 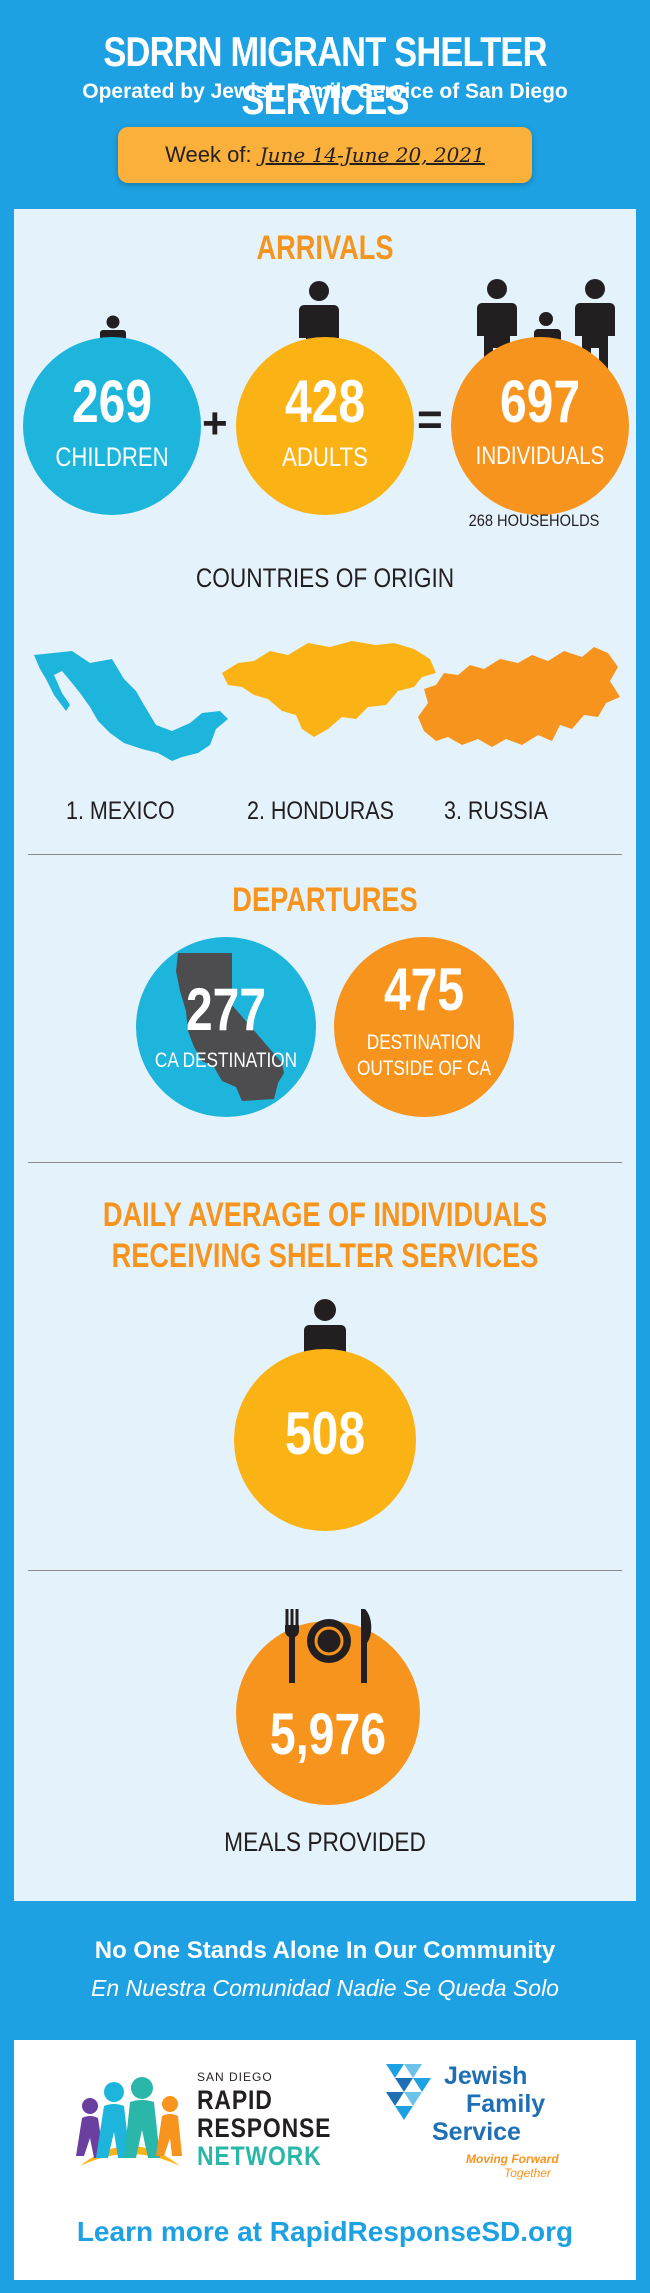 What do you see at coordinates (506, 2104) in the screenshot?
I see `jfs-line-2: Family` at bounding box center [506, 2104].